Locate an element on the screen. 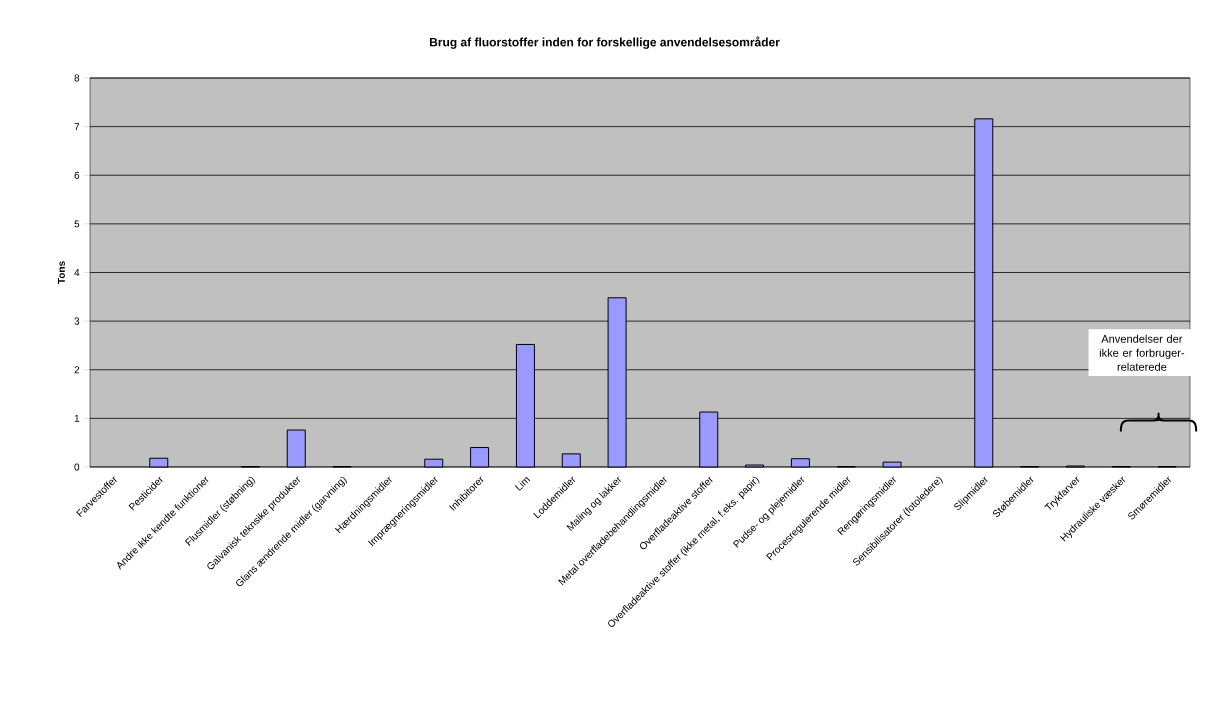 The image size is (1209, 720). y-tick-label: 2 is located at coordinates (77, 370).